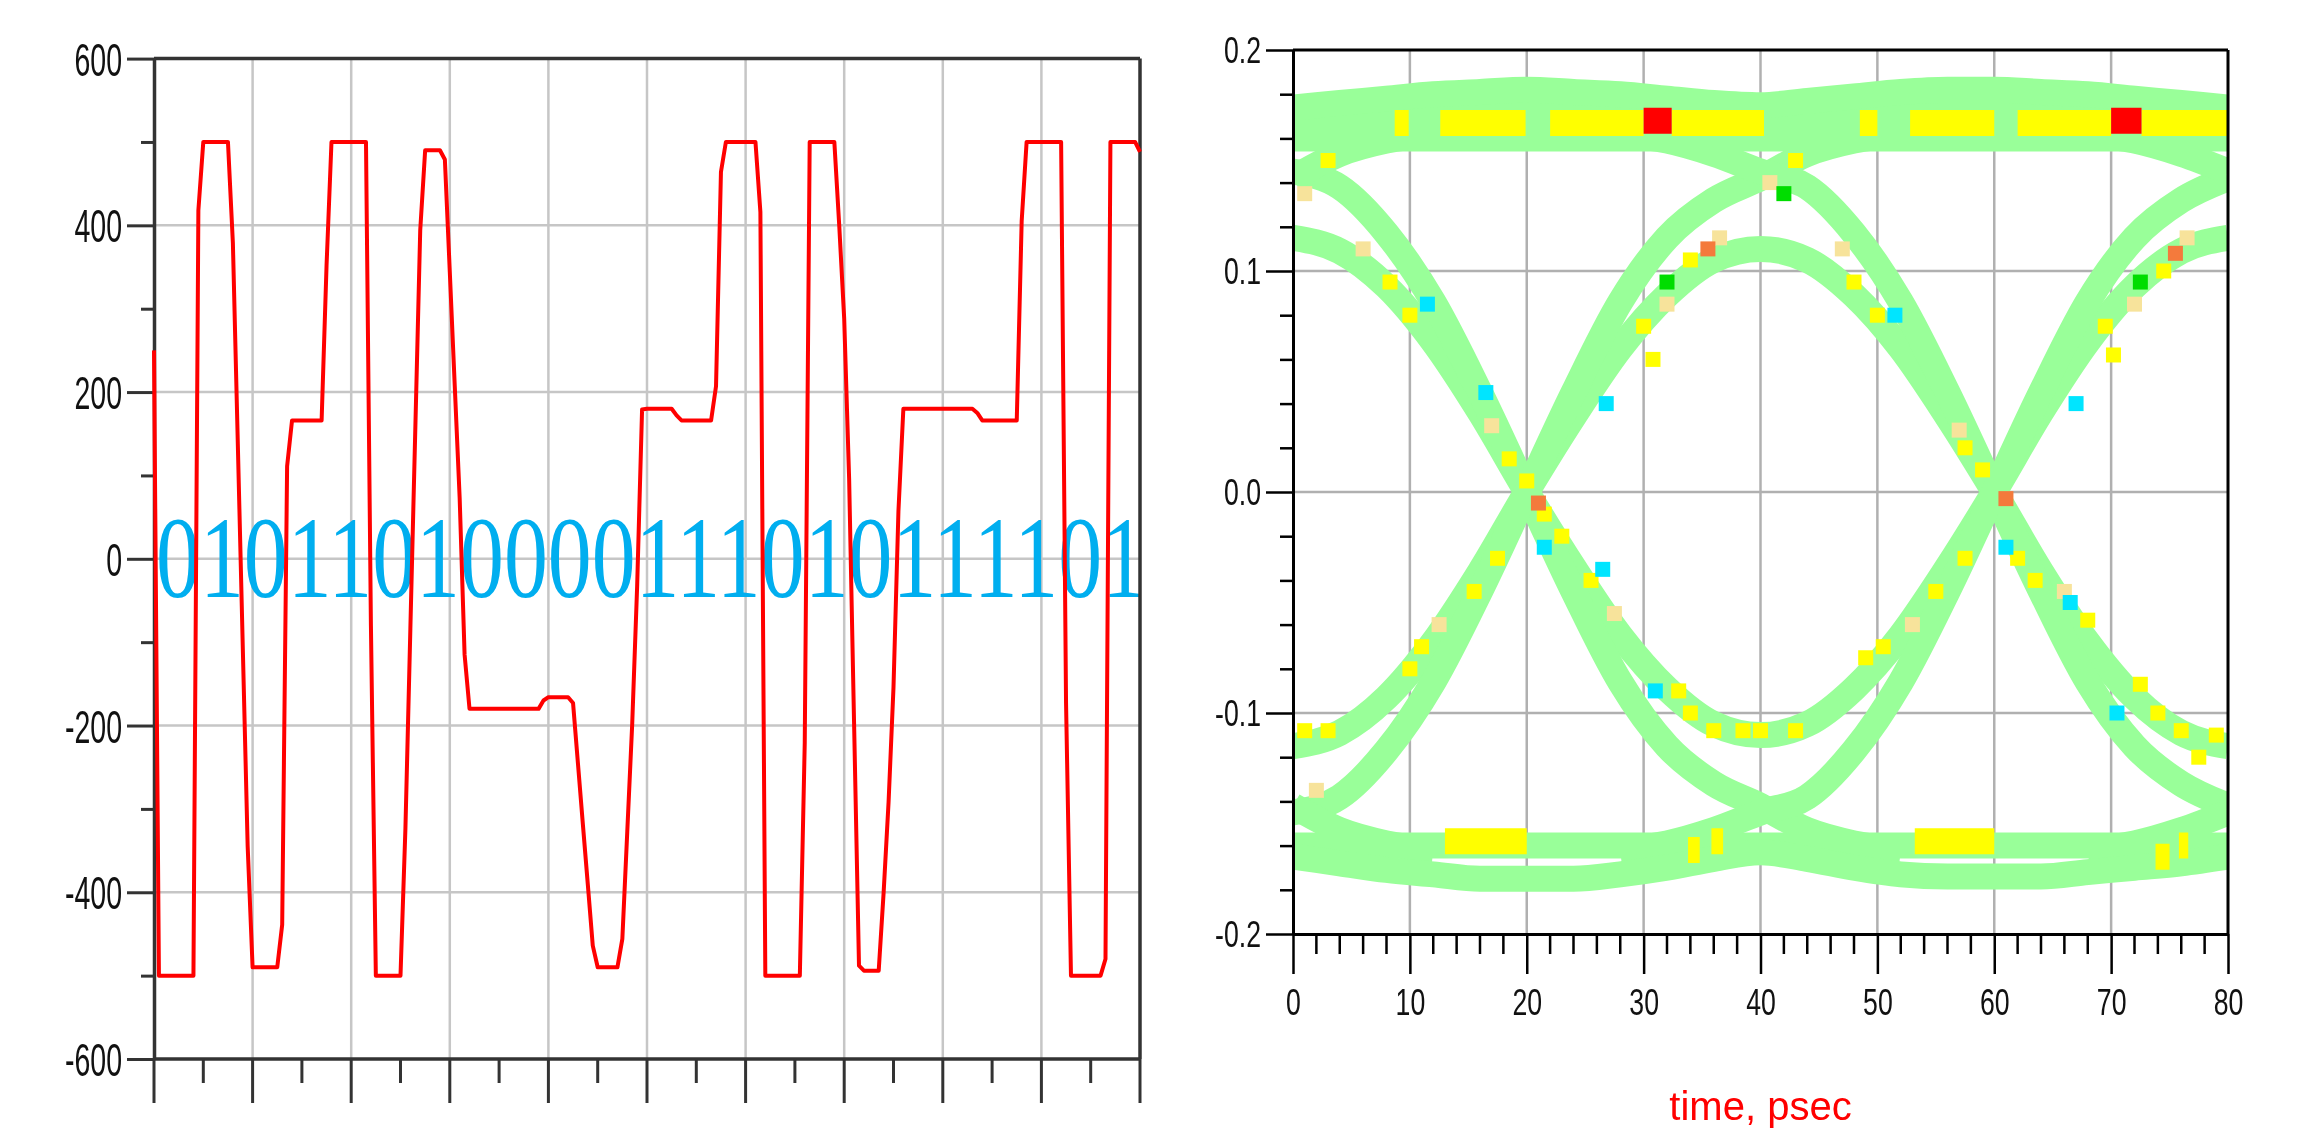 This screenshot has width=2315, height=1136. What do you see at coordinates (1246, 935) in the screenshot?
I see `y-tick-label: -0.2` at bounding box center [1246, 935].